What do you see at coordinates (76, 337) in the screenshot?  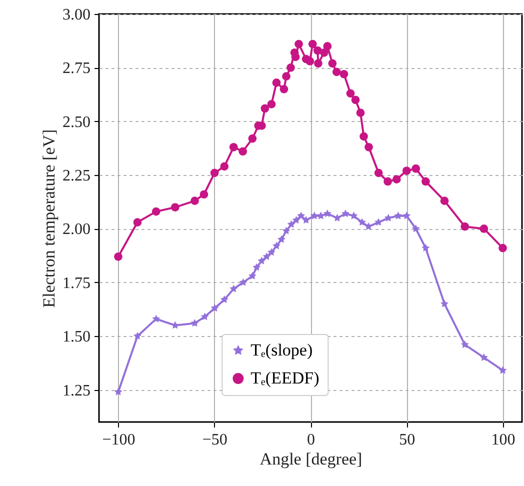 I see `y-tick-label: 1.50` at bounding box center [76, 337].